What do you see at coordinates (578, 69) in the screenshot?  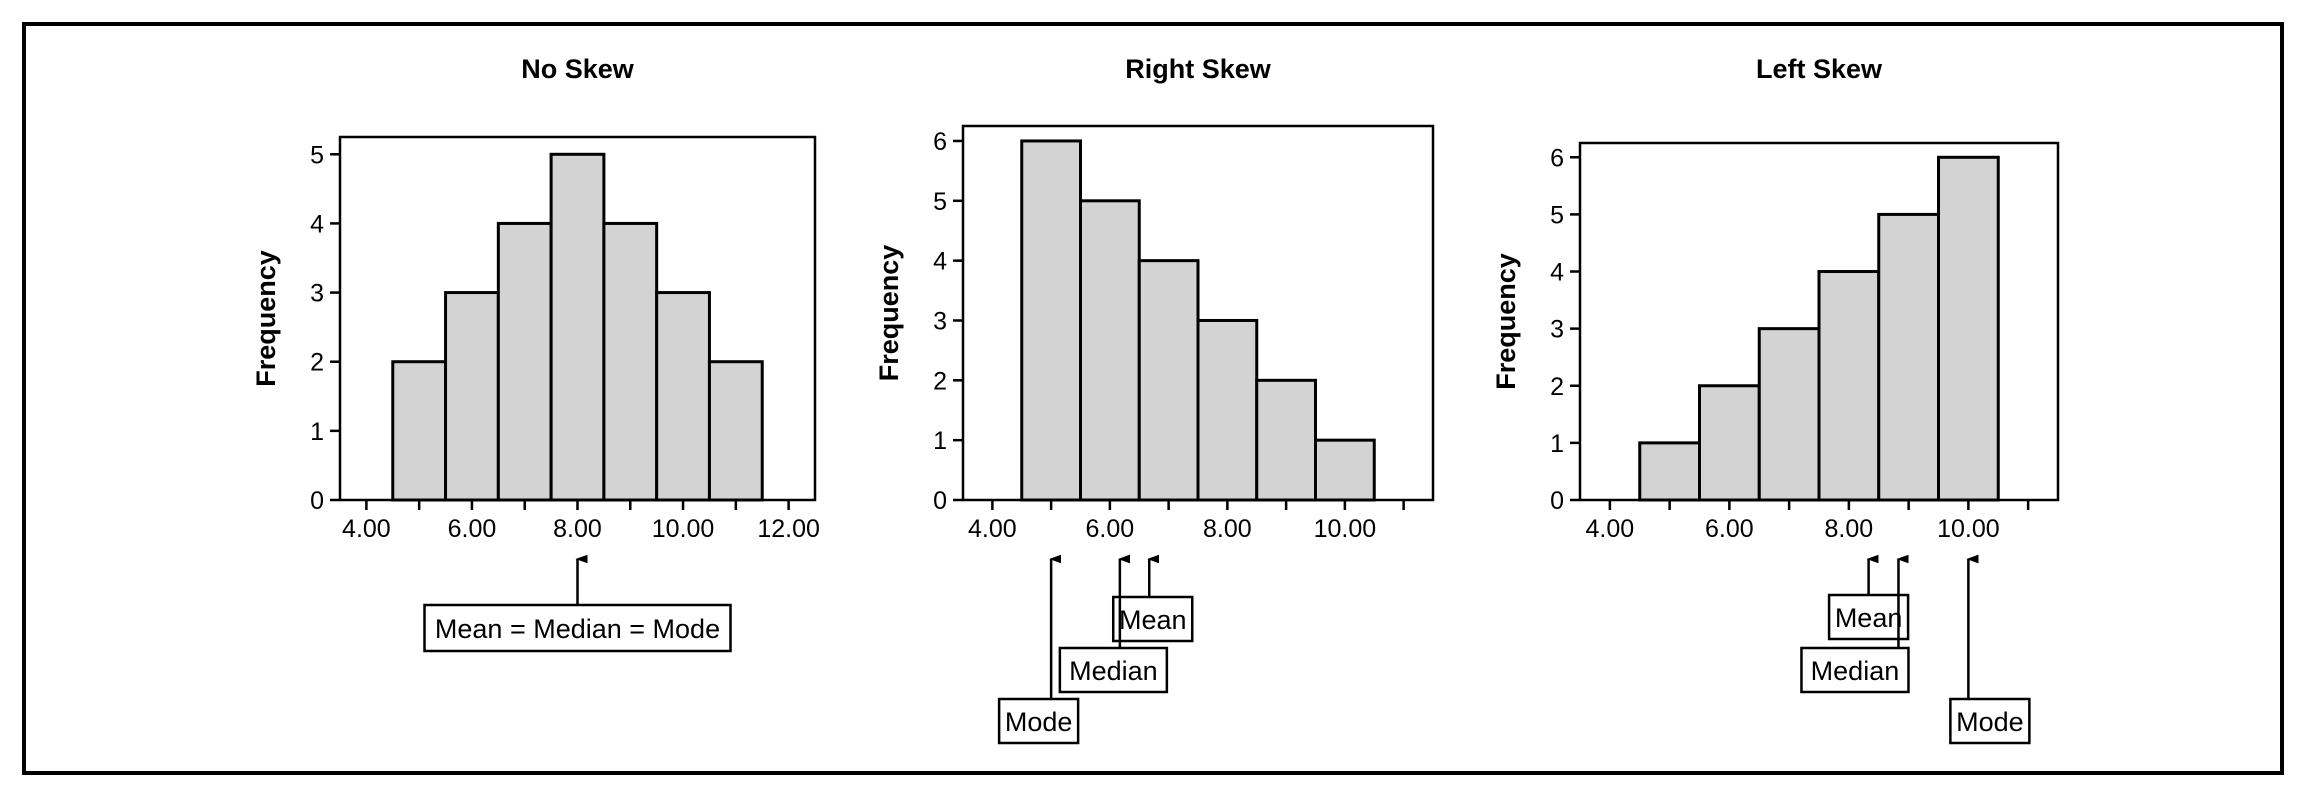 I see `chart-title: No Skew` at bounding box center [578, 69].